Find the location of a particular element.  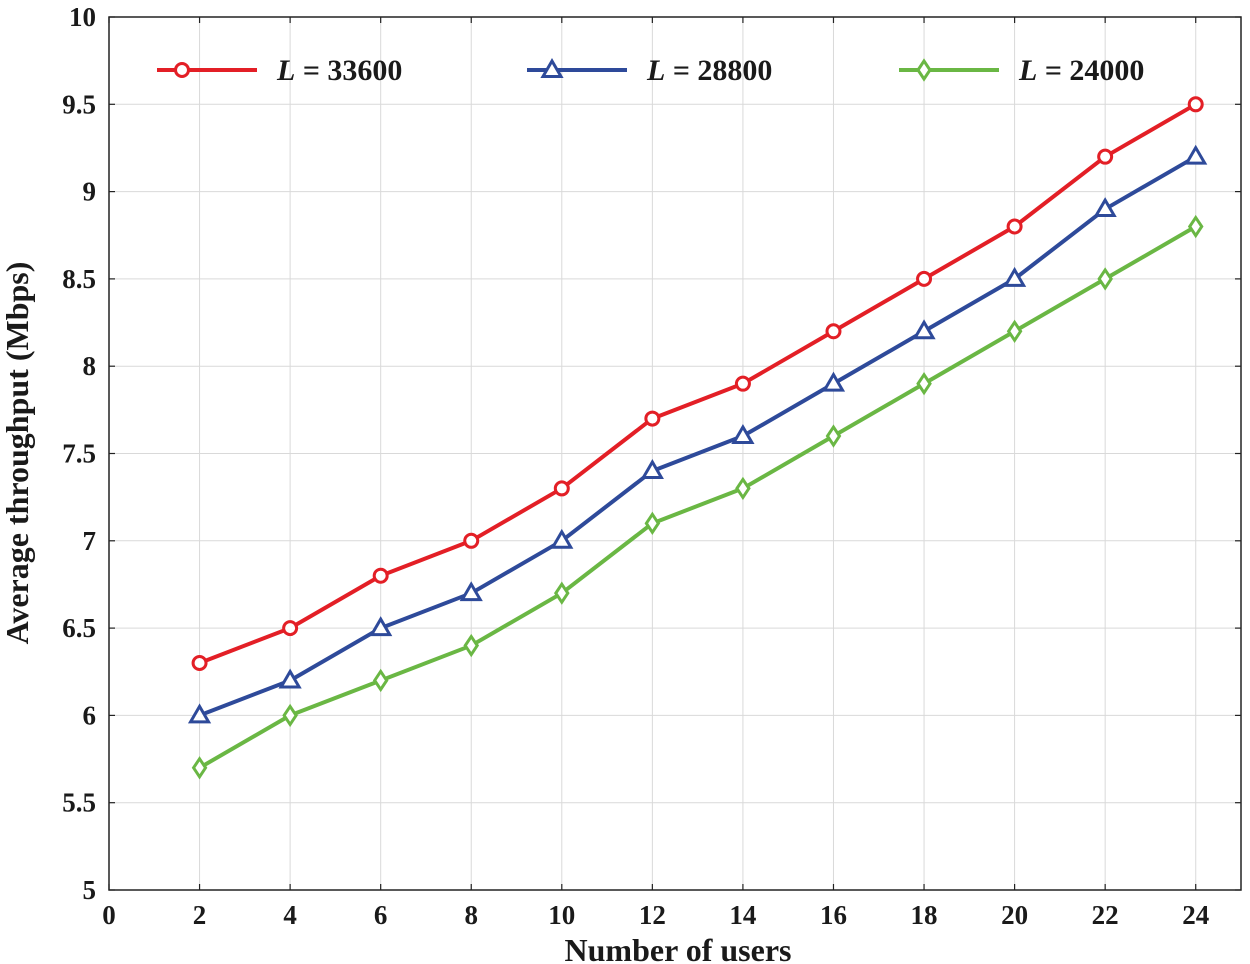

legend-label: L = 33600 is located at coordinates (339, 70).